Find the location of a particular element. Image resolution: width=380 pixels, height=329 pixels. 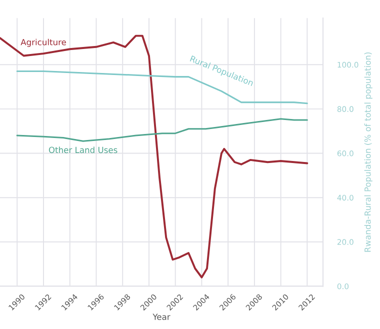

y-axis-title: Rwanda-Rural Population (% of total population) is located at coordinates (368, 152).